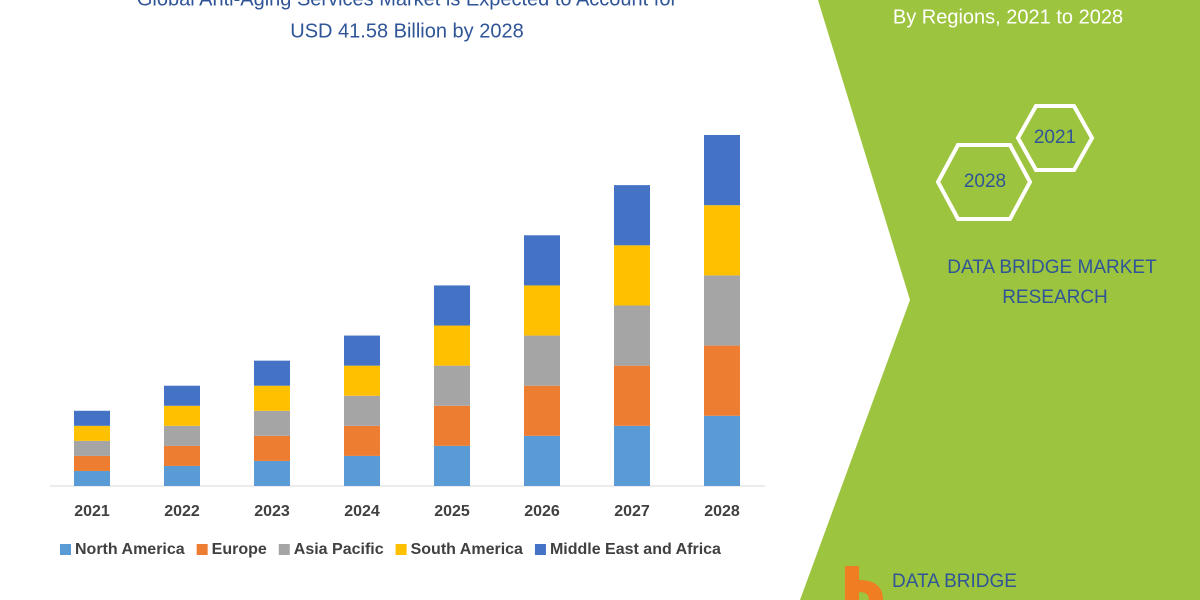 The width and height of the screenshot is (1200, 600). Describe the element at coordinates (452, 511) in the screenshot. I see `x-tick-label: 2025` at that location.